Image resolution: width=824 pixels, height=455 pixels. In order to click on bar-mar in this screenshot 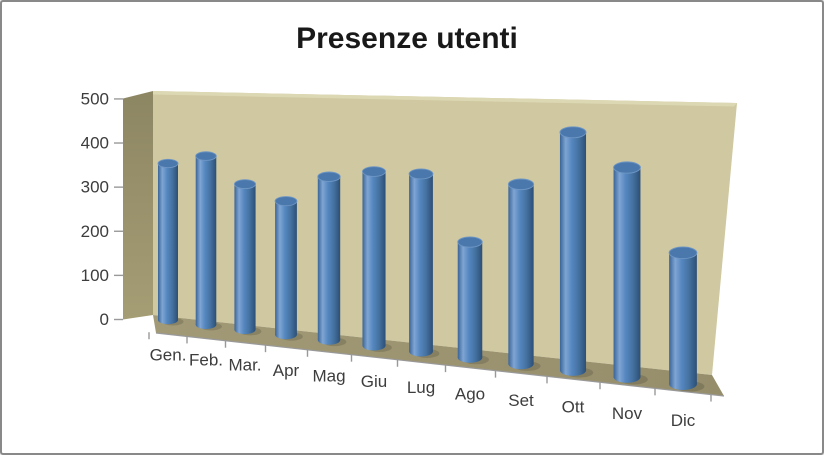, I will do `click(247, 257)`.